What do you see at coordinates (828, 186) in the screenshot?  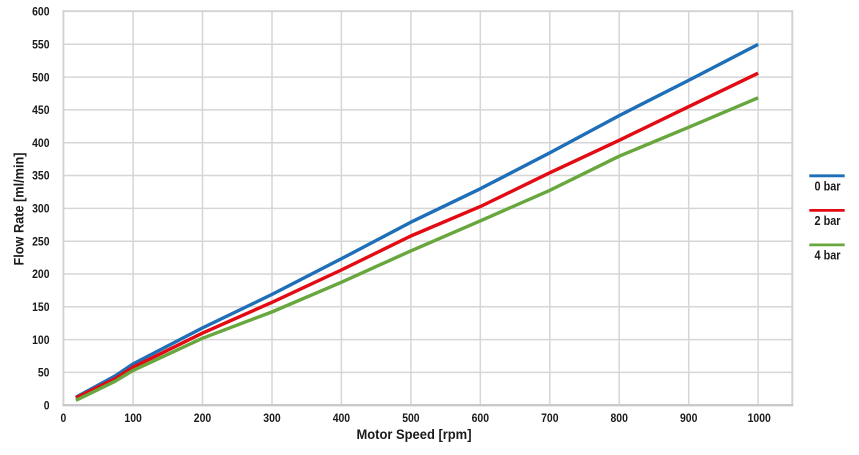 I see `svg-text: 0 bar` at bounding box center [828, 186].